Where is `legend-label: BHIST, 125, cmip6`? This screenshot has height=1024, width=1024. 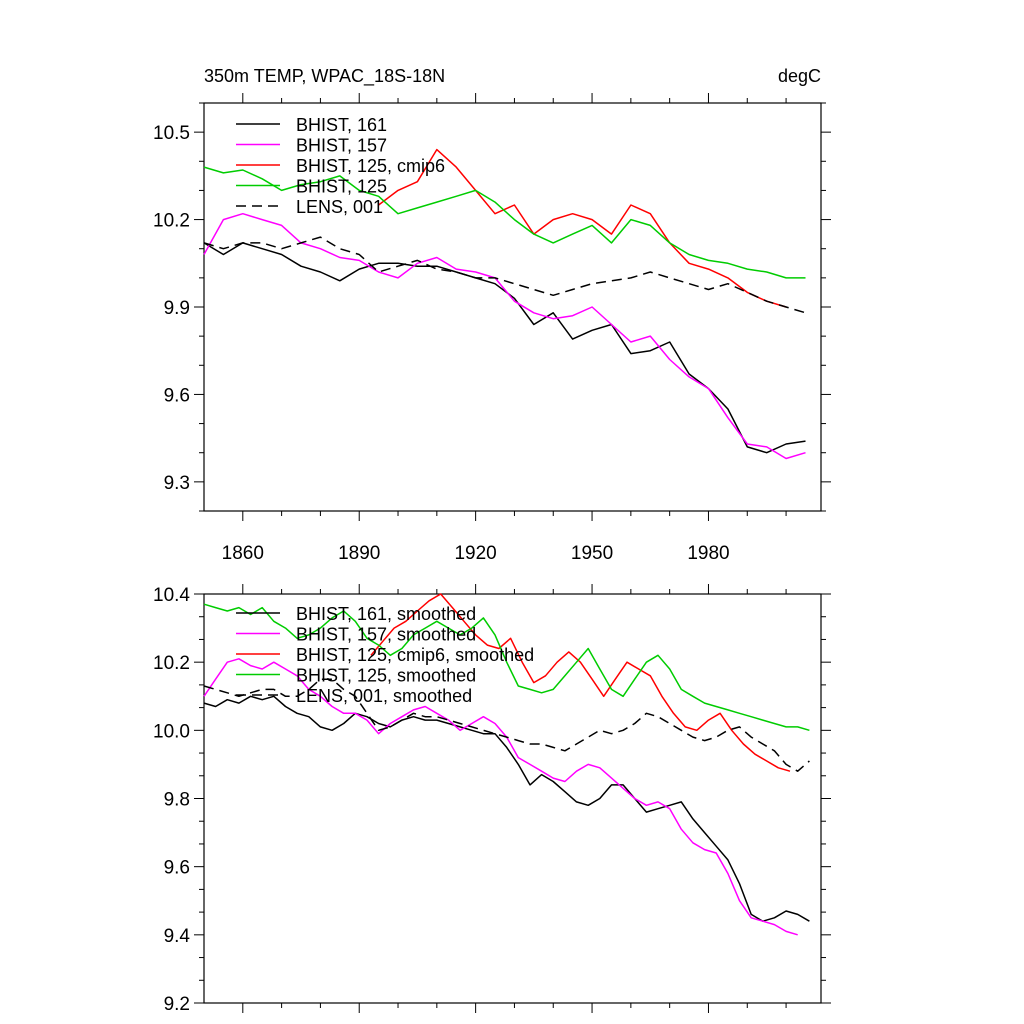 legend-label: BHIST, 125, cmip6 is located at coordinates (370, 166).